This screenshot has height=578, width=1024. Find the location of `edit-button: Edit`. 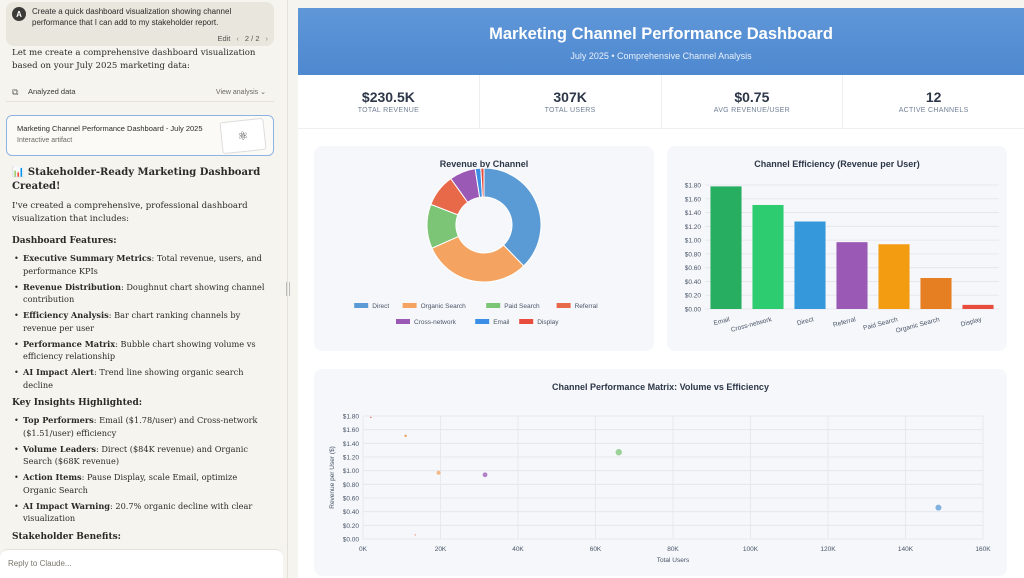

edit-button: Edit is located at coordinates (224, 38).